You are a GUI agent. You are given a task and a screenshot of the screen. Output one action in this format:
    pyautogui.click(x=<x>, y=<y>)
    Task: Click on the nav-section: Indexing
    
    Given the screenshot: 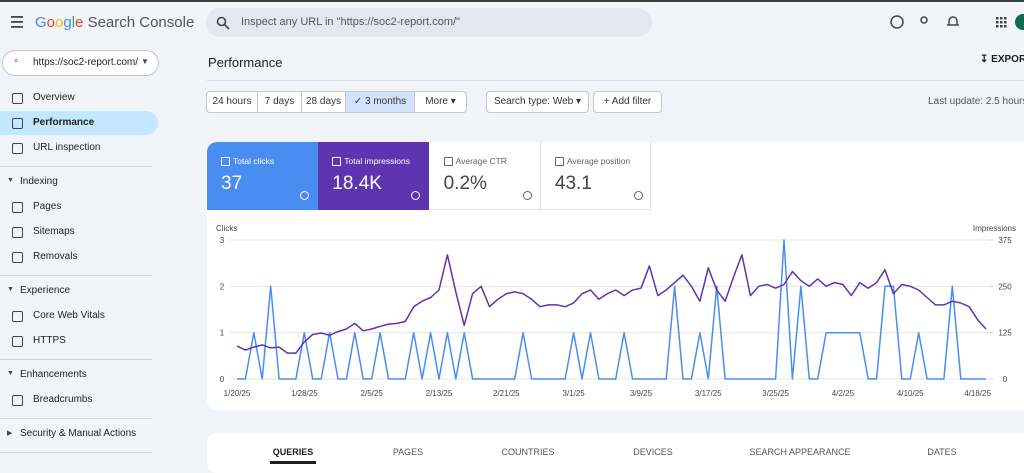 What is the action you would take?
    pyautogui.click(x=39, y=181)
    